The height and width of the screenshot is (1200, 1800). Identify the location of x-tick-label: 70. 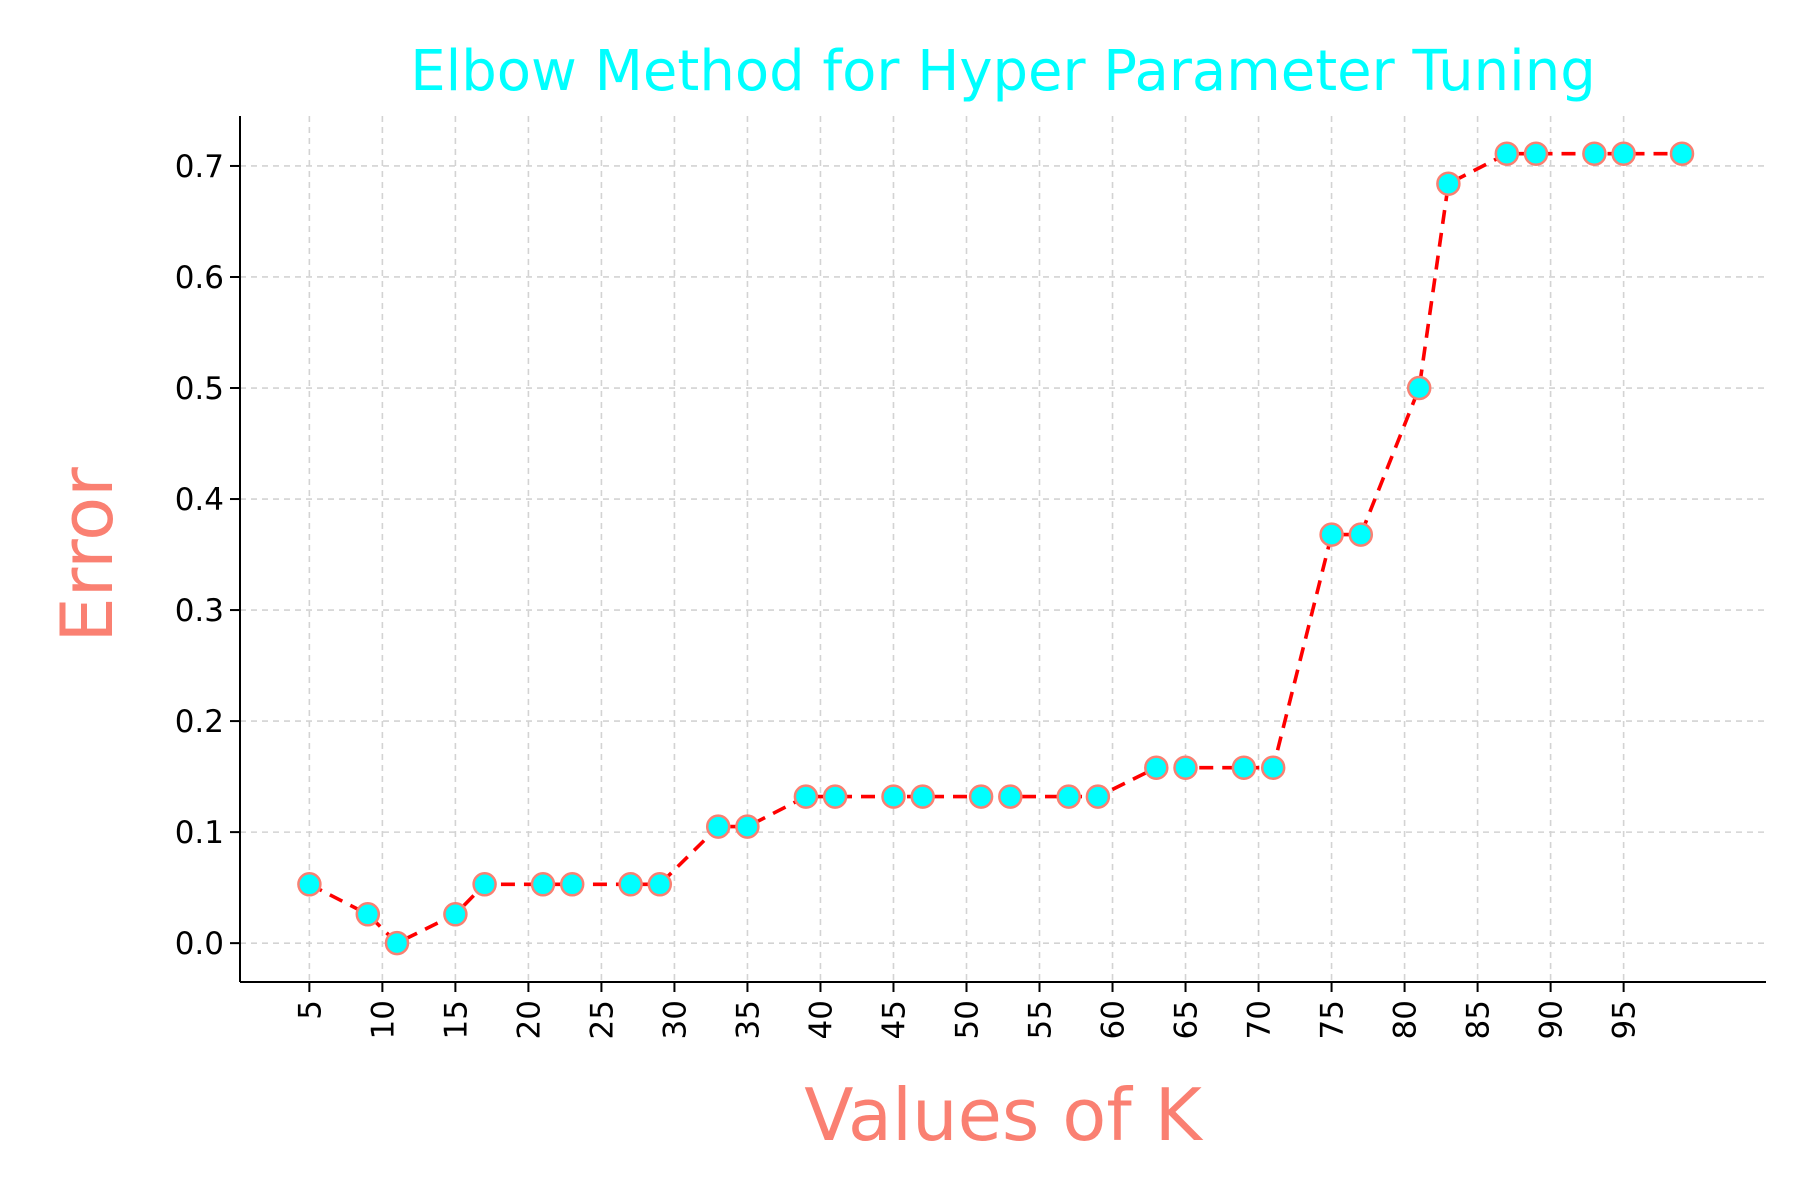
(1260, 1019).